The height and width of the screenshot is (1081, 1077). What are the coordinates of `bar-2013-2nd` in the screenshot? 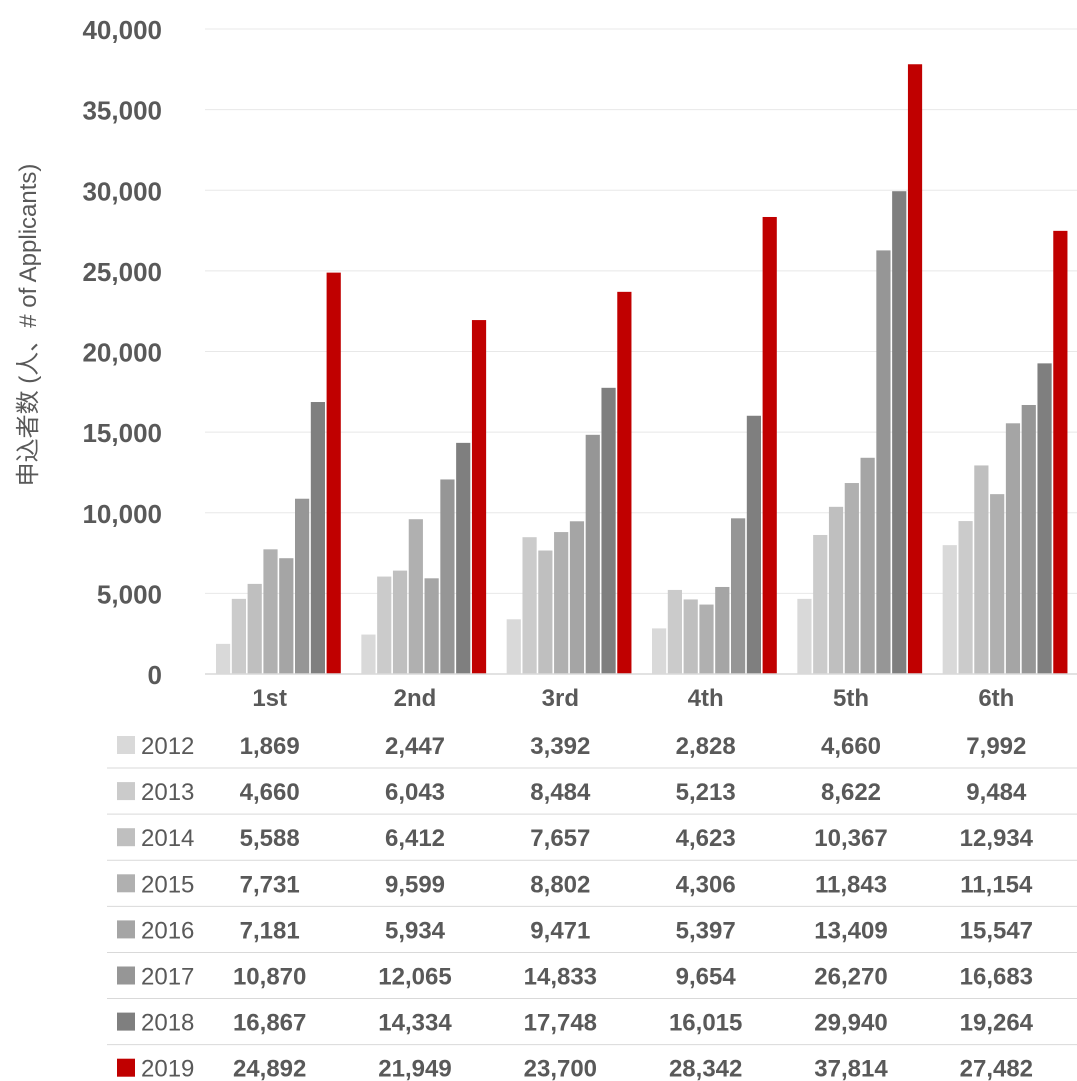 It's located at (384, 625).